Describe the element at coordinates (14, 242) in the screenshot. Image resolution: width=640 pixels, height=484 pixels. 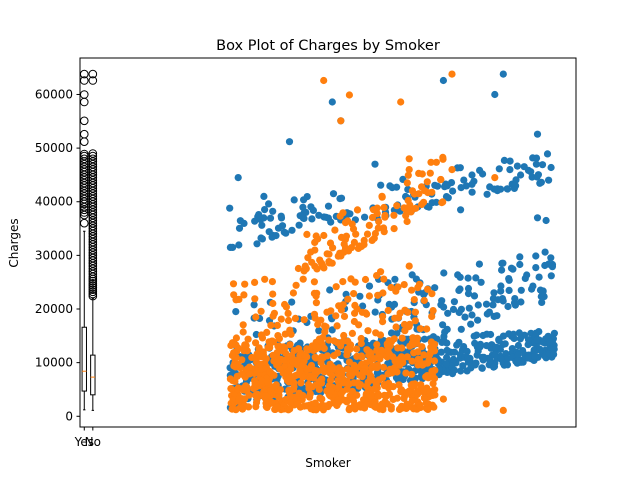
I see `y-axis-label: Charges` at that location.